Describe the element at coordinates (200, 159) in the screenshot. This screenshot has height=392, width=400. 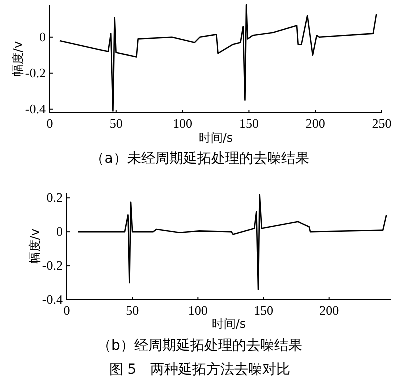
I see `text: （a）未经周期延拓处理的去噪结果` at that location.